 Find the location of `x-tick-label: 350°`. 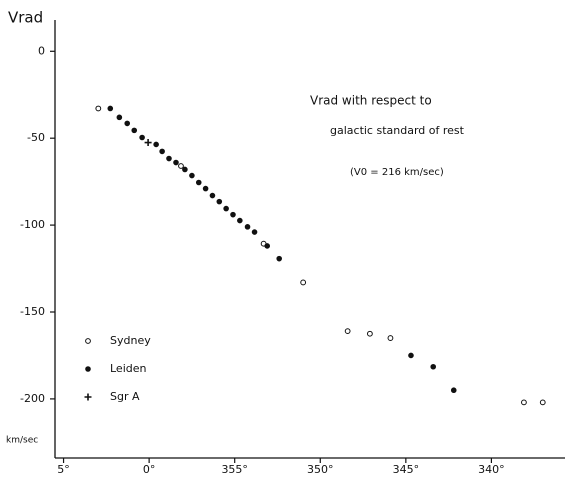

x-tick-label: 350° is located at coordinates (320, 469).